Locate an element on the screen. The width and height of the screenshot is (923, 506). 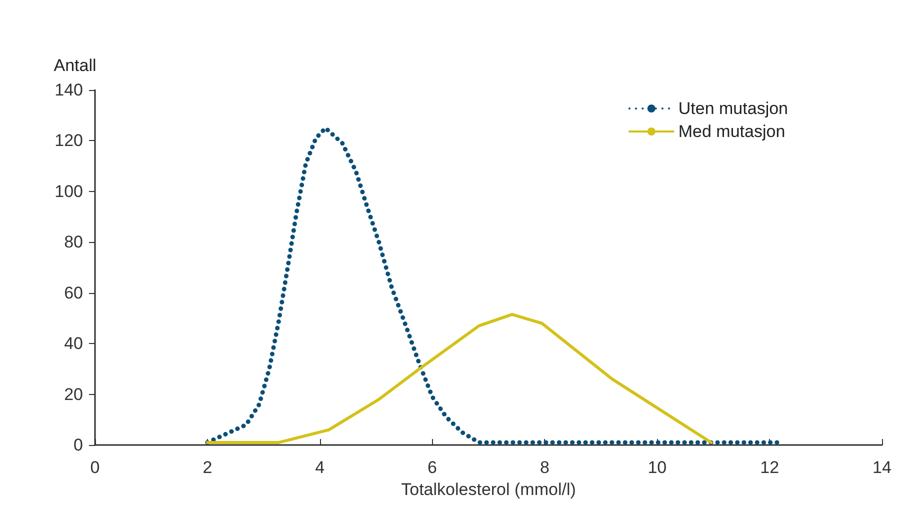
y-axis-title: Antall is located at coordinates (75, 65).